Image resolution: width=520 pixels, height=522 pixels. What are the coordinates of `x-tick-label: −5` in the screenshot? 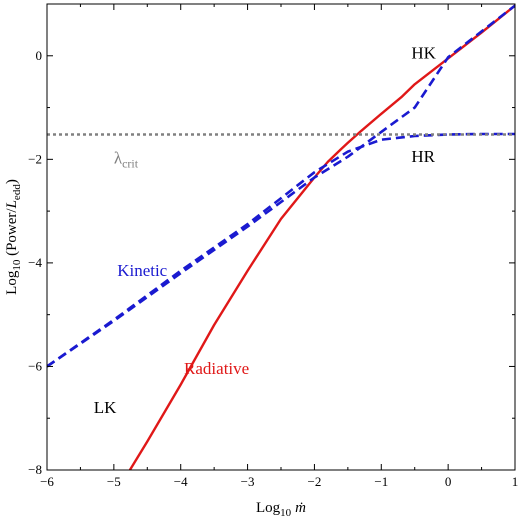 It's located at (114, 481).